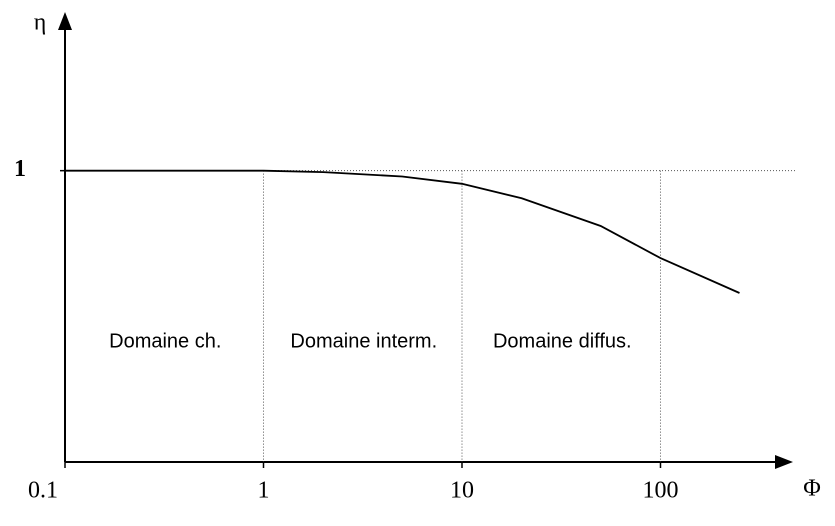 This screenshot has height=526, width=835. What do you see at coordinates (43, 491) in the screenshot?
I see `x-tick-label: 0.1` at bounding box center [43, 491].